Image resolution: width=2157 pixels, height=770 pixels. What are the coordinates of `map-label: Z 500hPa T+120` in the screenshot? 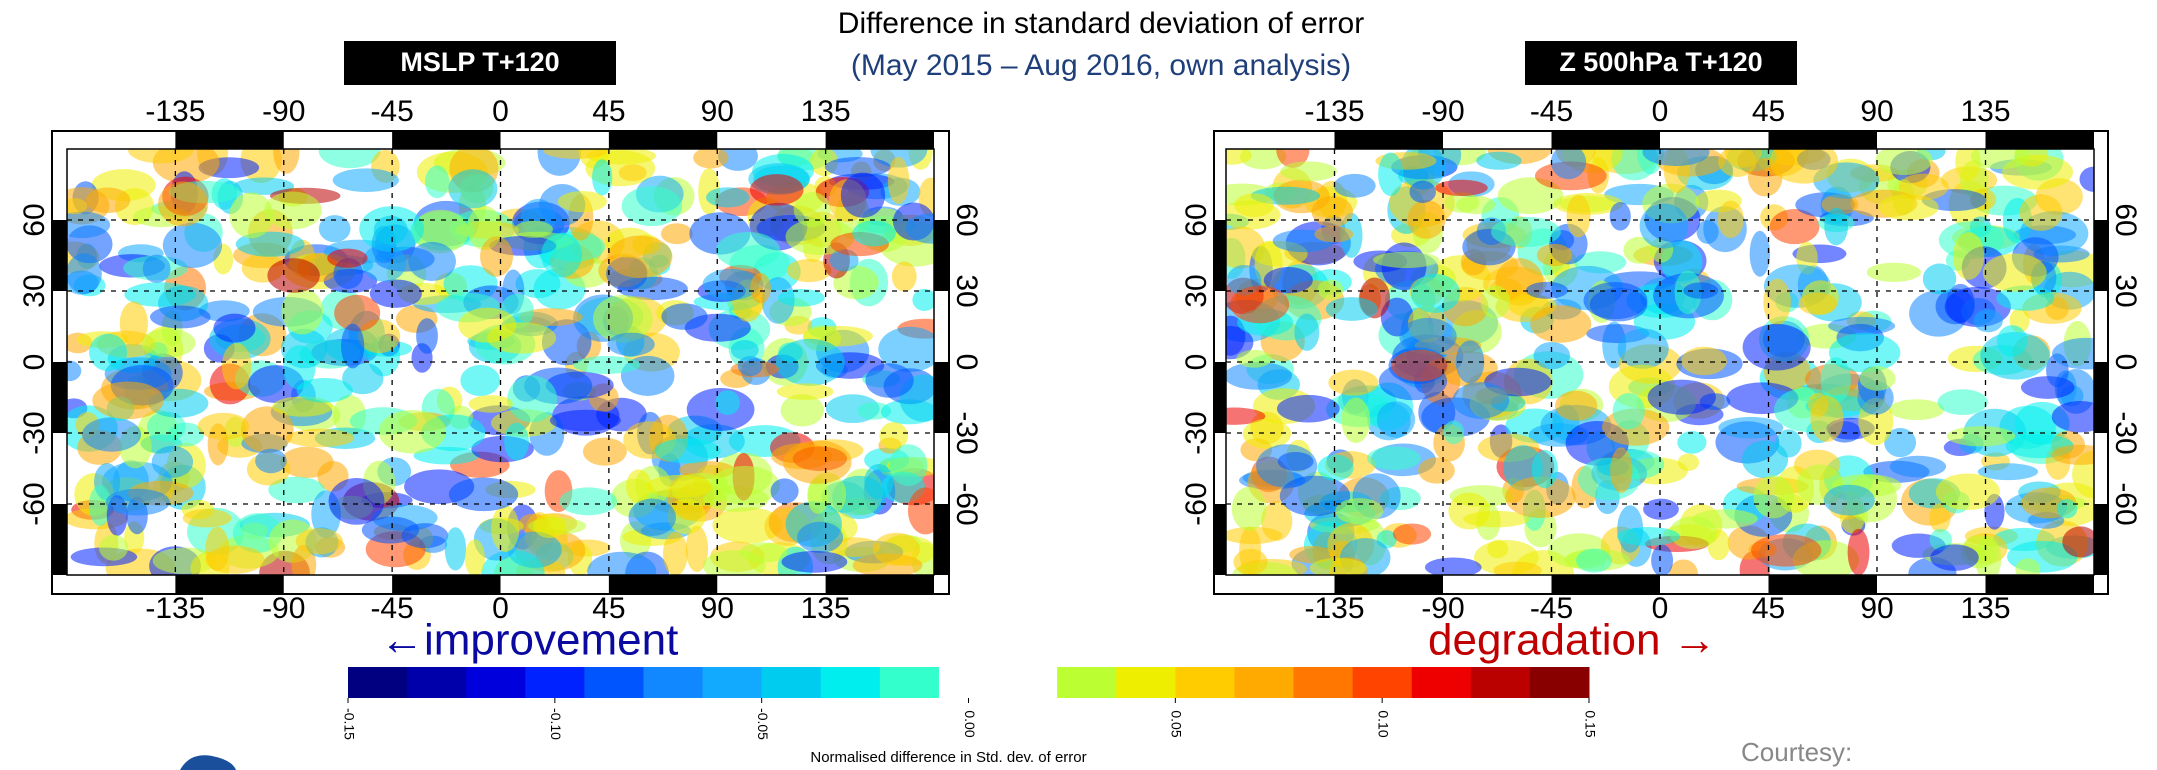 It's located at (1660, 62).